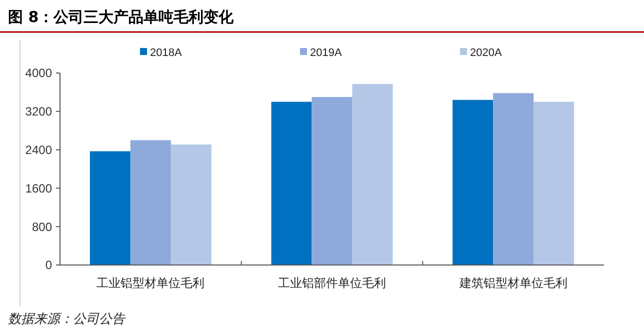 This screenshot has width=644, height=331. What do you see at coordinates (332, 283) in the screenshot?
I see `x-tick-label: 工业铝部件单位毛利` at bounding box center [332, 283].